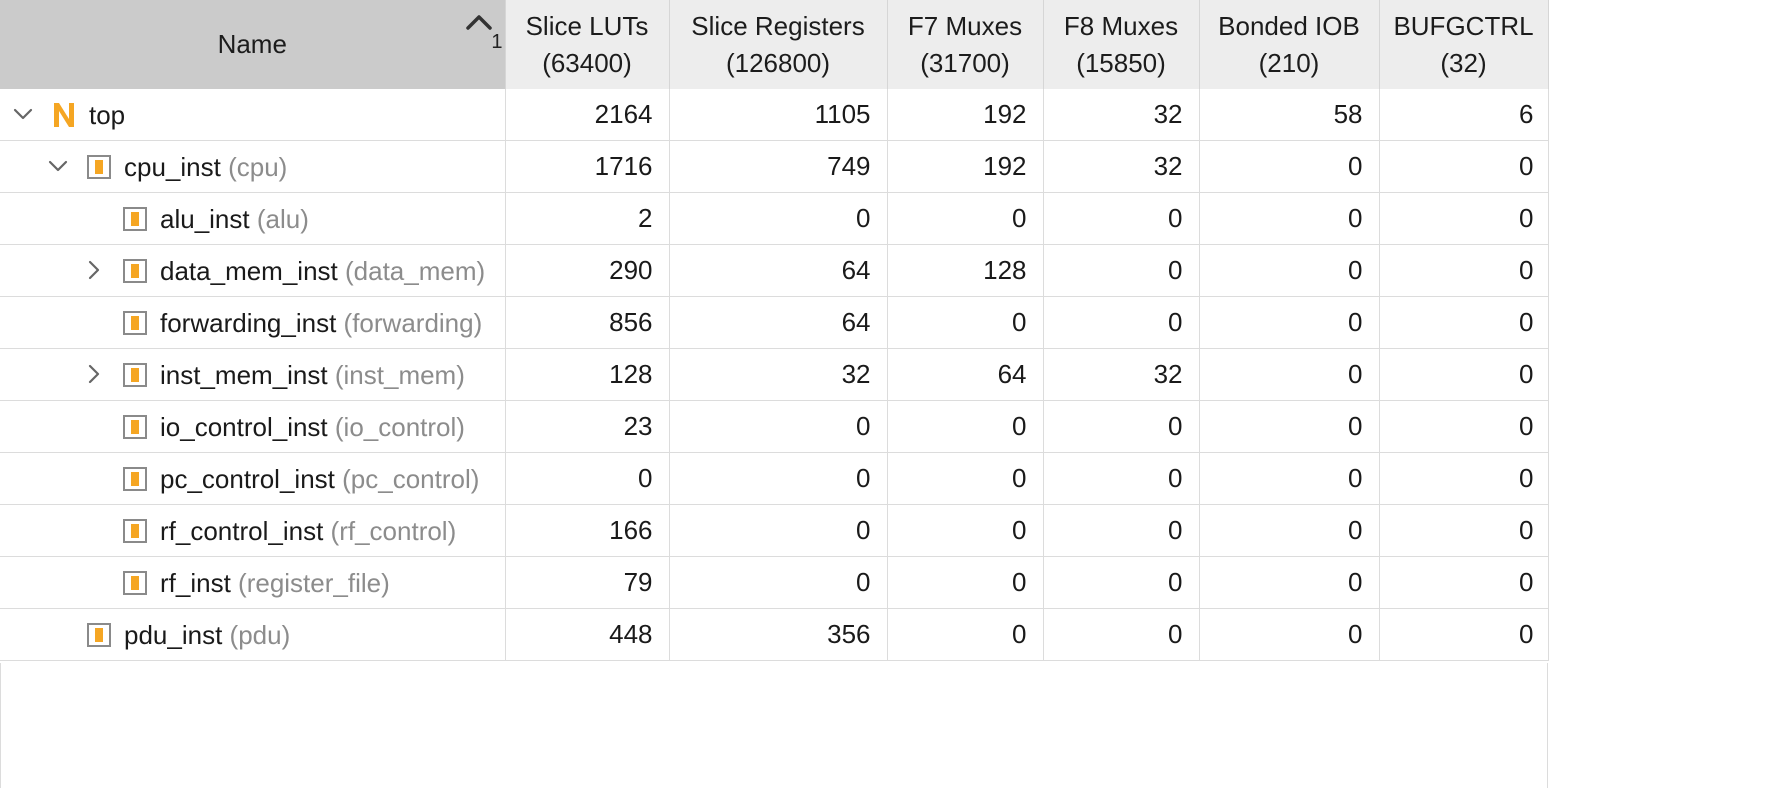 This screenshot has width=1772, height=788. I want to click on column-header-bonded-iob: Bonded IOB (210), so click(1289, 44).